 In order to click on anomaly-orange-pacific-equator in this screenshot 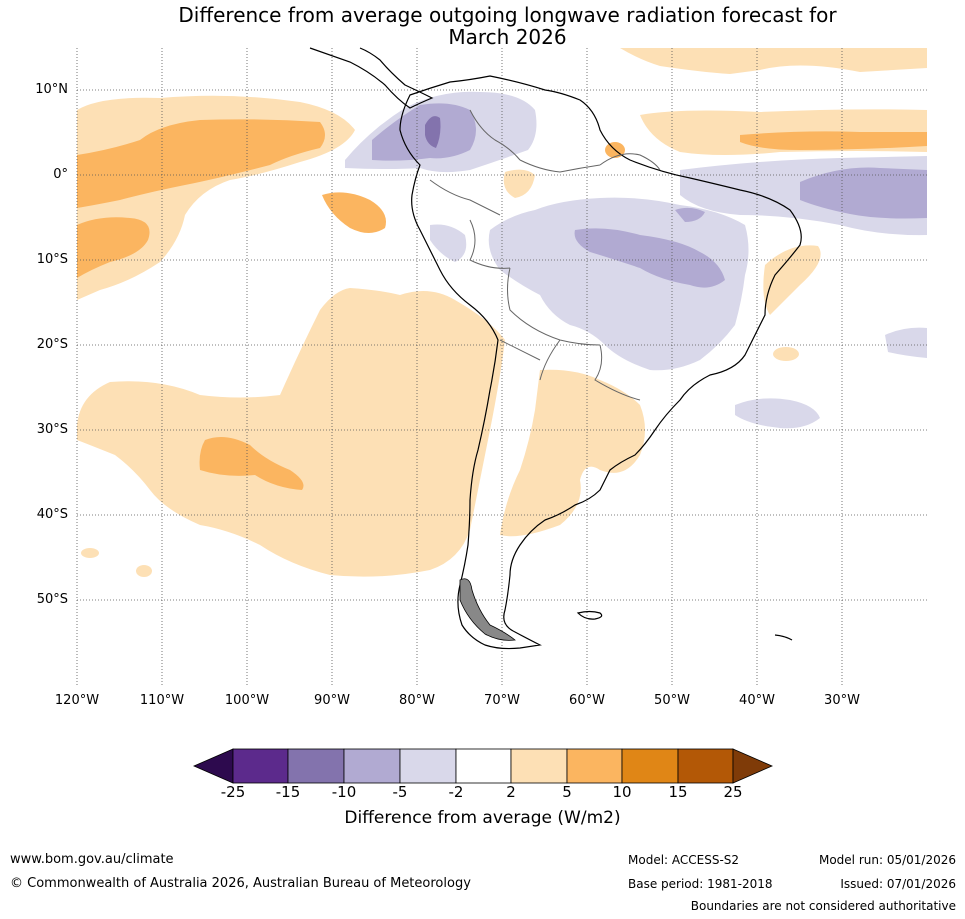, I will do `click(201, 163)`.